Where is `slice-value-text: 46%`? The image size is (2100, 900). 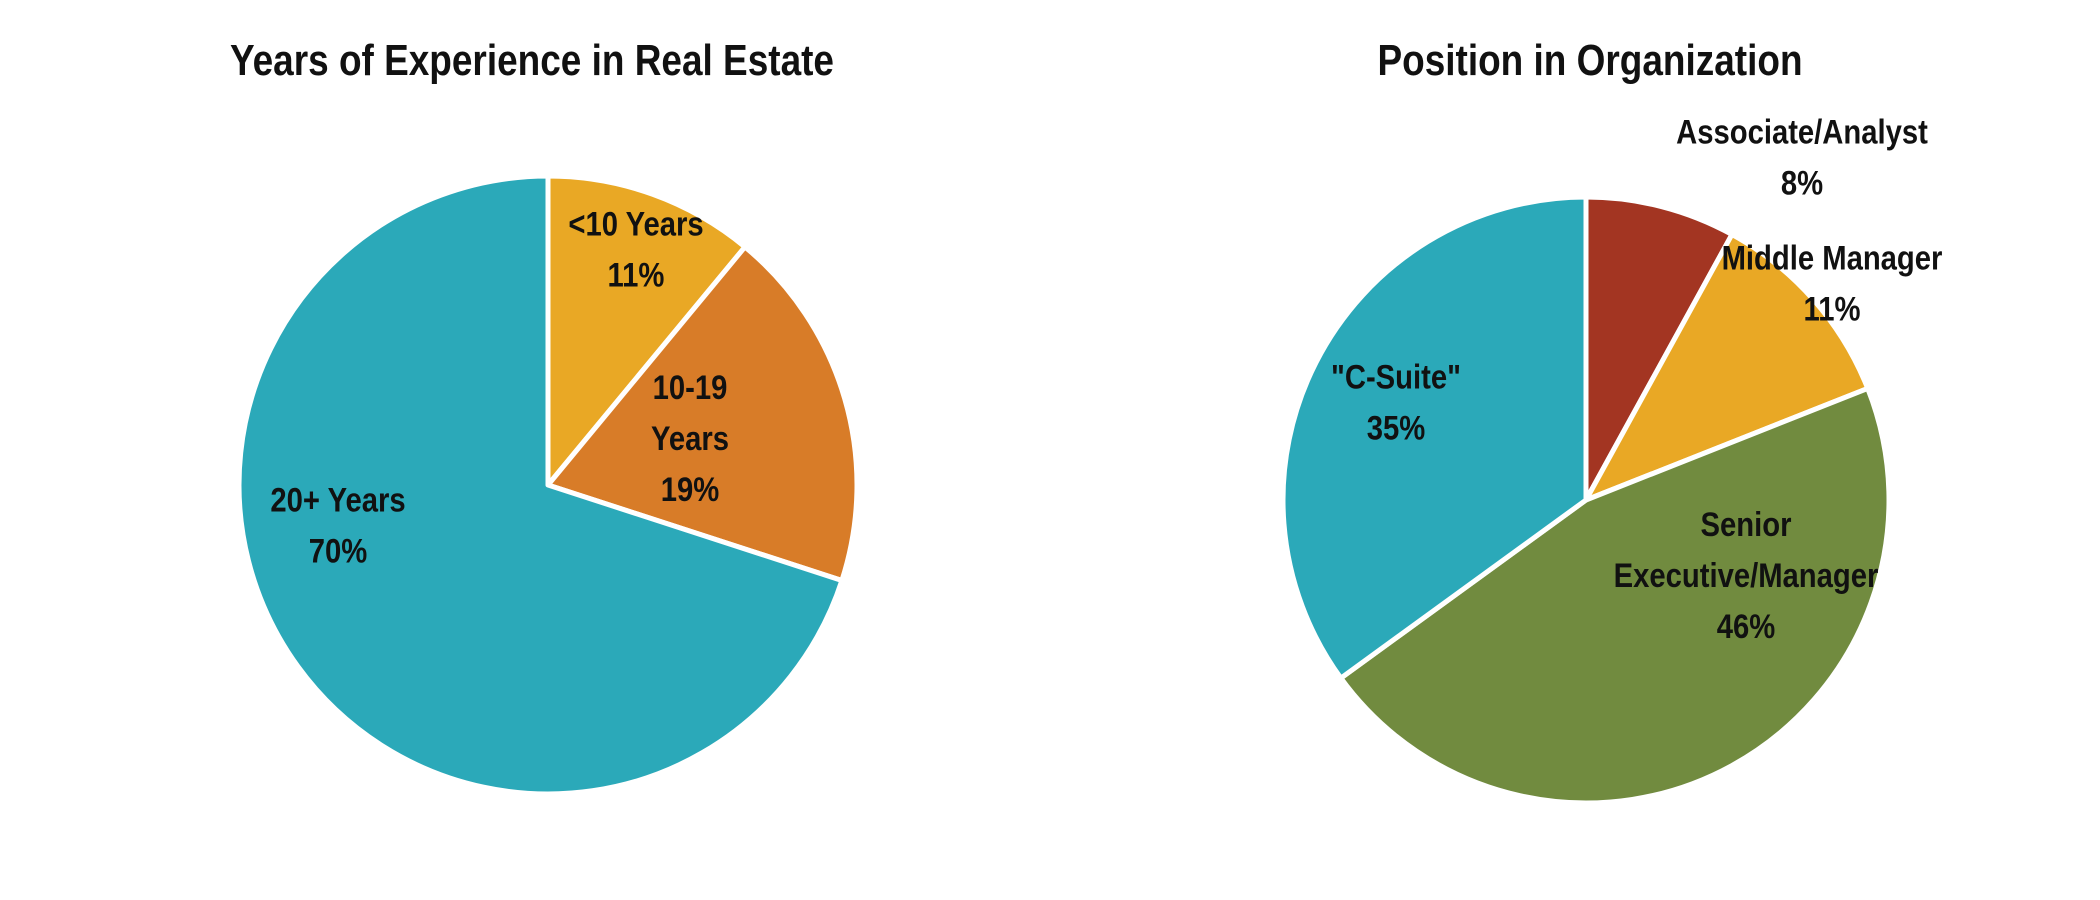
slice-value-text: 46% is located at coordinates (1746, 626).